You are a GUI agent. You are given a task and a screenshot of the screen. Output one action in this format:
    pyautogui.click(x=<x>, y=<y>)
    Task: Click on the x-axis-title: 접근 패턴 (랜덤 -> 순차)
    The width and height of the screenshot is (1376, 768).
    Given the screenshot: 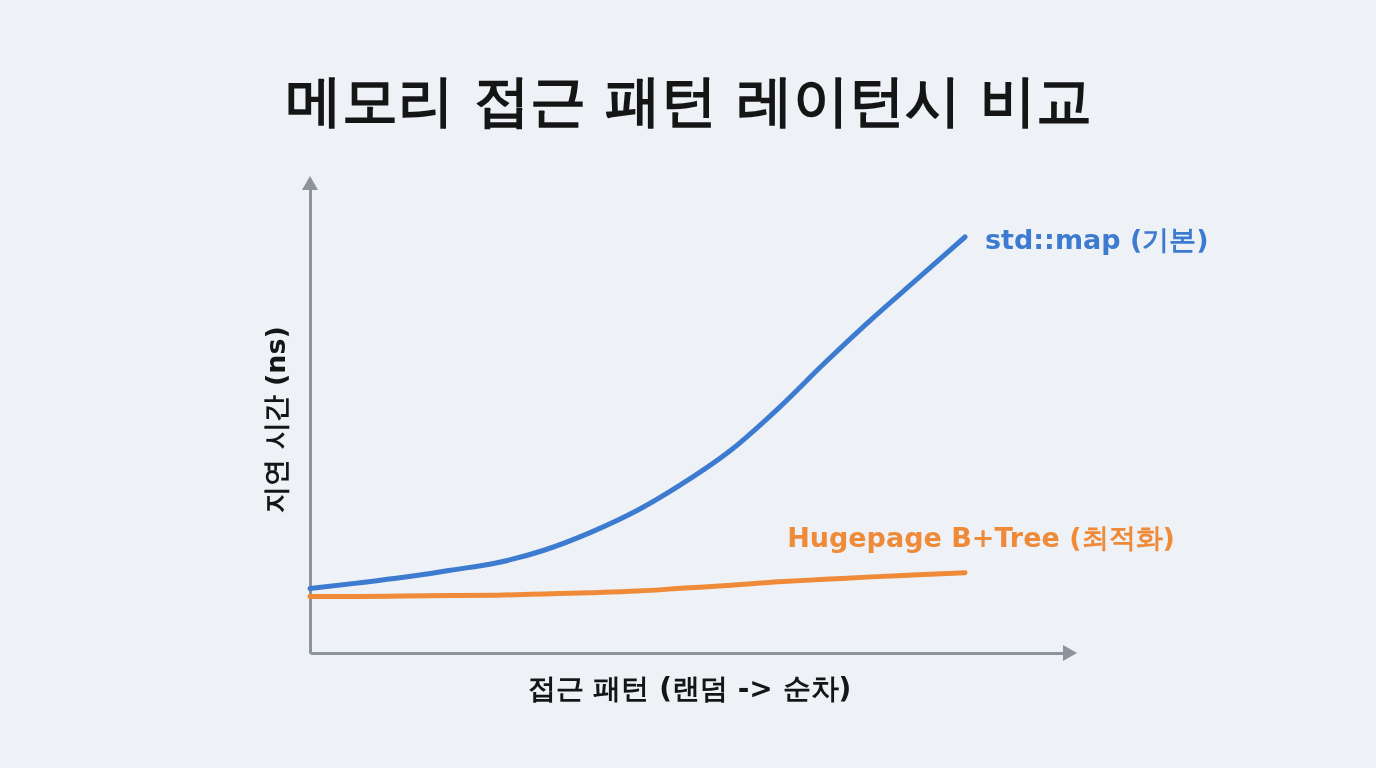 What is the action you would take?
    pyautogui.click(x=689, y=688)
    